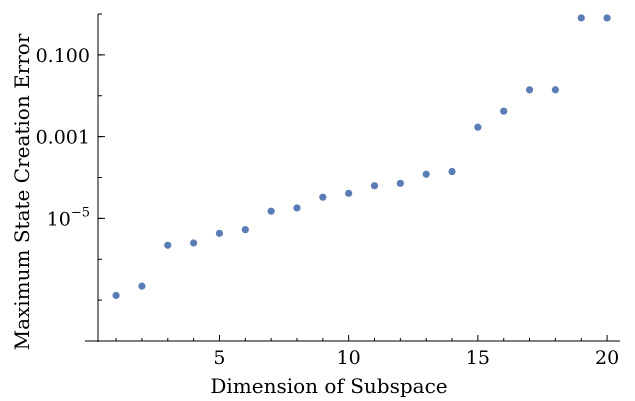 This screenshot has height=401, width=635. Describe the element at coordinates (68, 217) in the screenshot. I see `y-tick-label: 10−5` at that location.